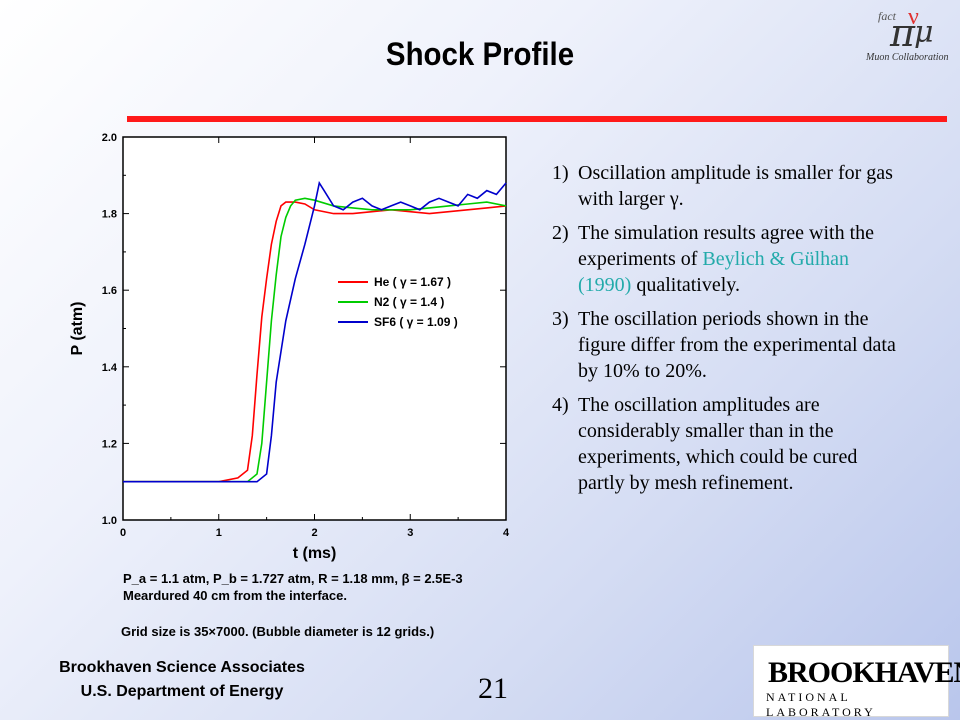 This screenshot has width=960, height=720. Describe the element at coordinates (182, 667) in the screenshot. I see `footer-org: Brookhaven Science Associates` at that location.